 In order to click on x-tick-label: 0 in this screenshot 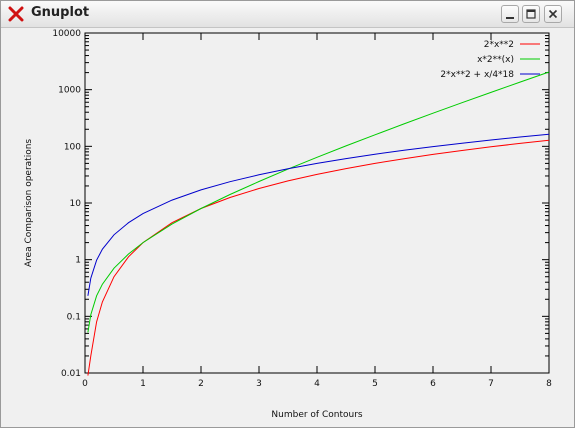, I will do `click(85, 384)`.